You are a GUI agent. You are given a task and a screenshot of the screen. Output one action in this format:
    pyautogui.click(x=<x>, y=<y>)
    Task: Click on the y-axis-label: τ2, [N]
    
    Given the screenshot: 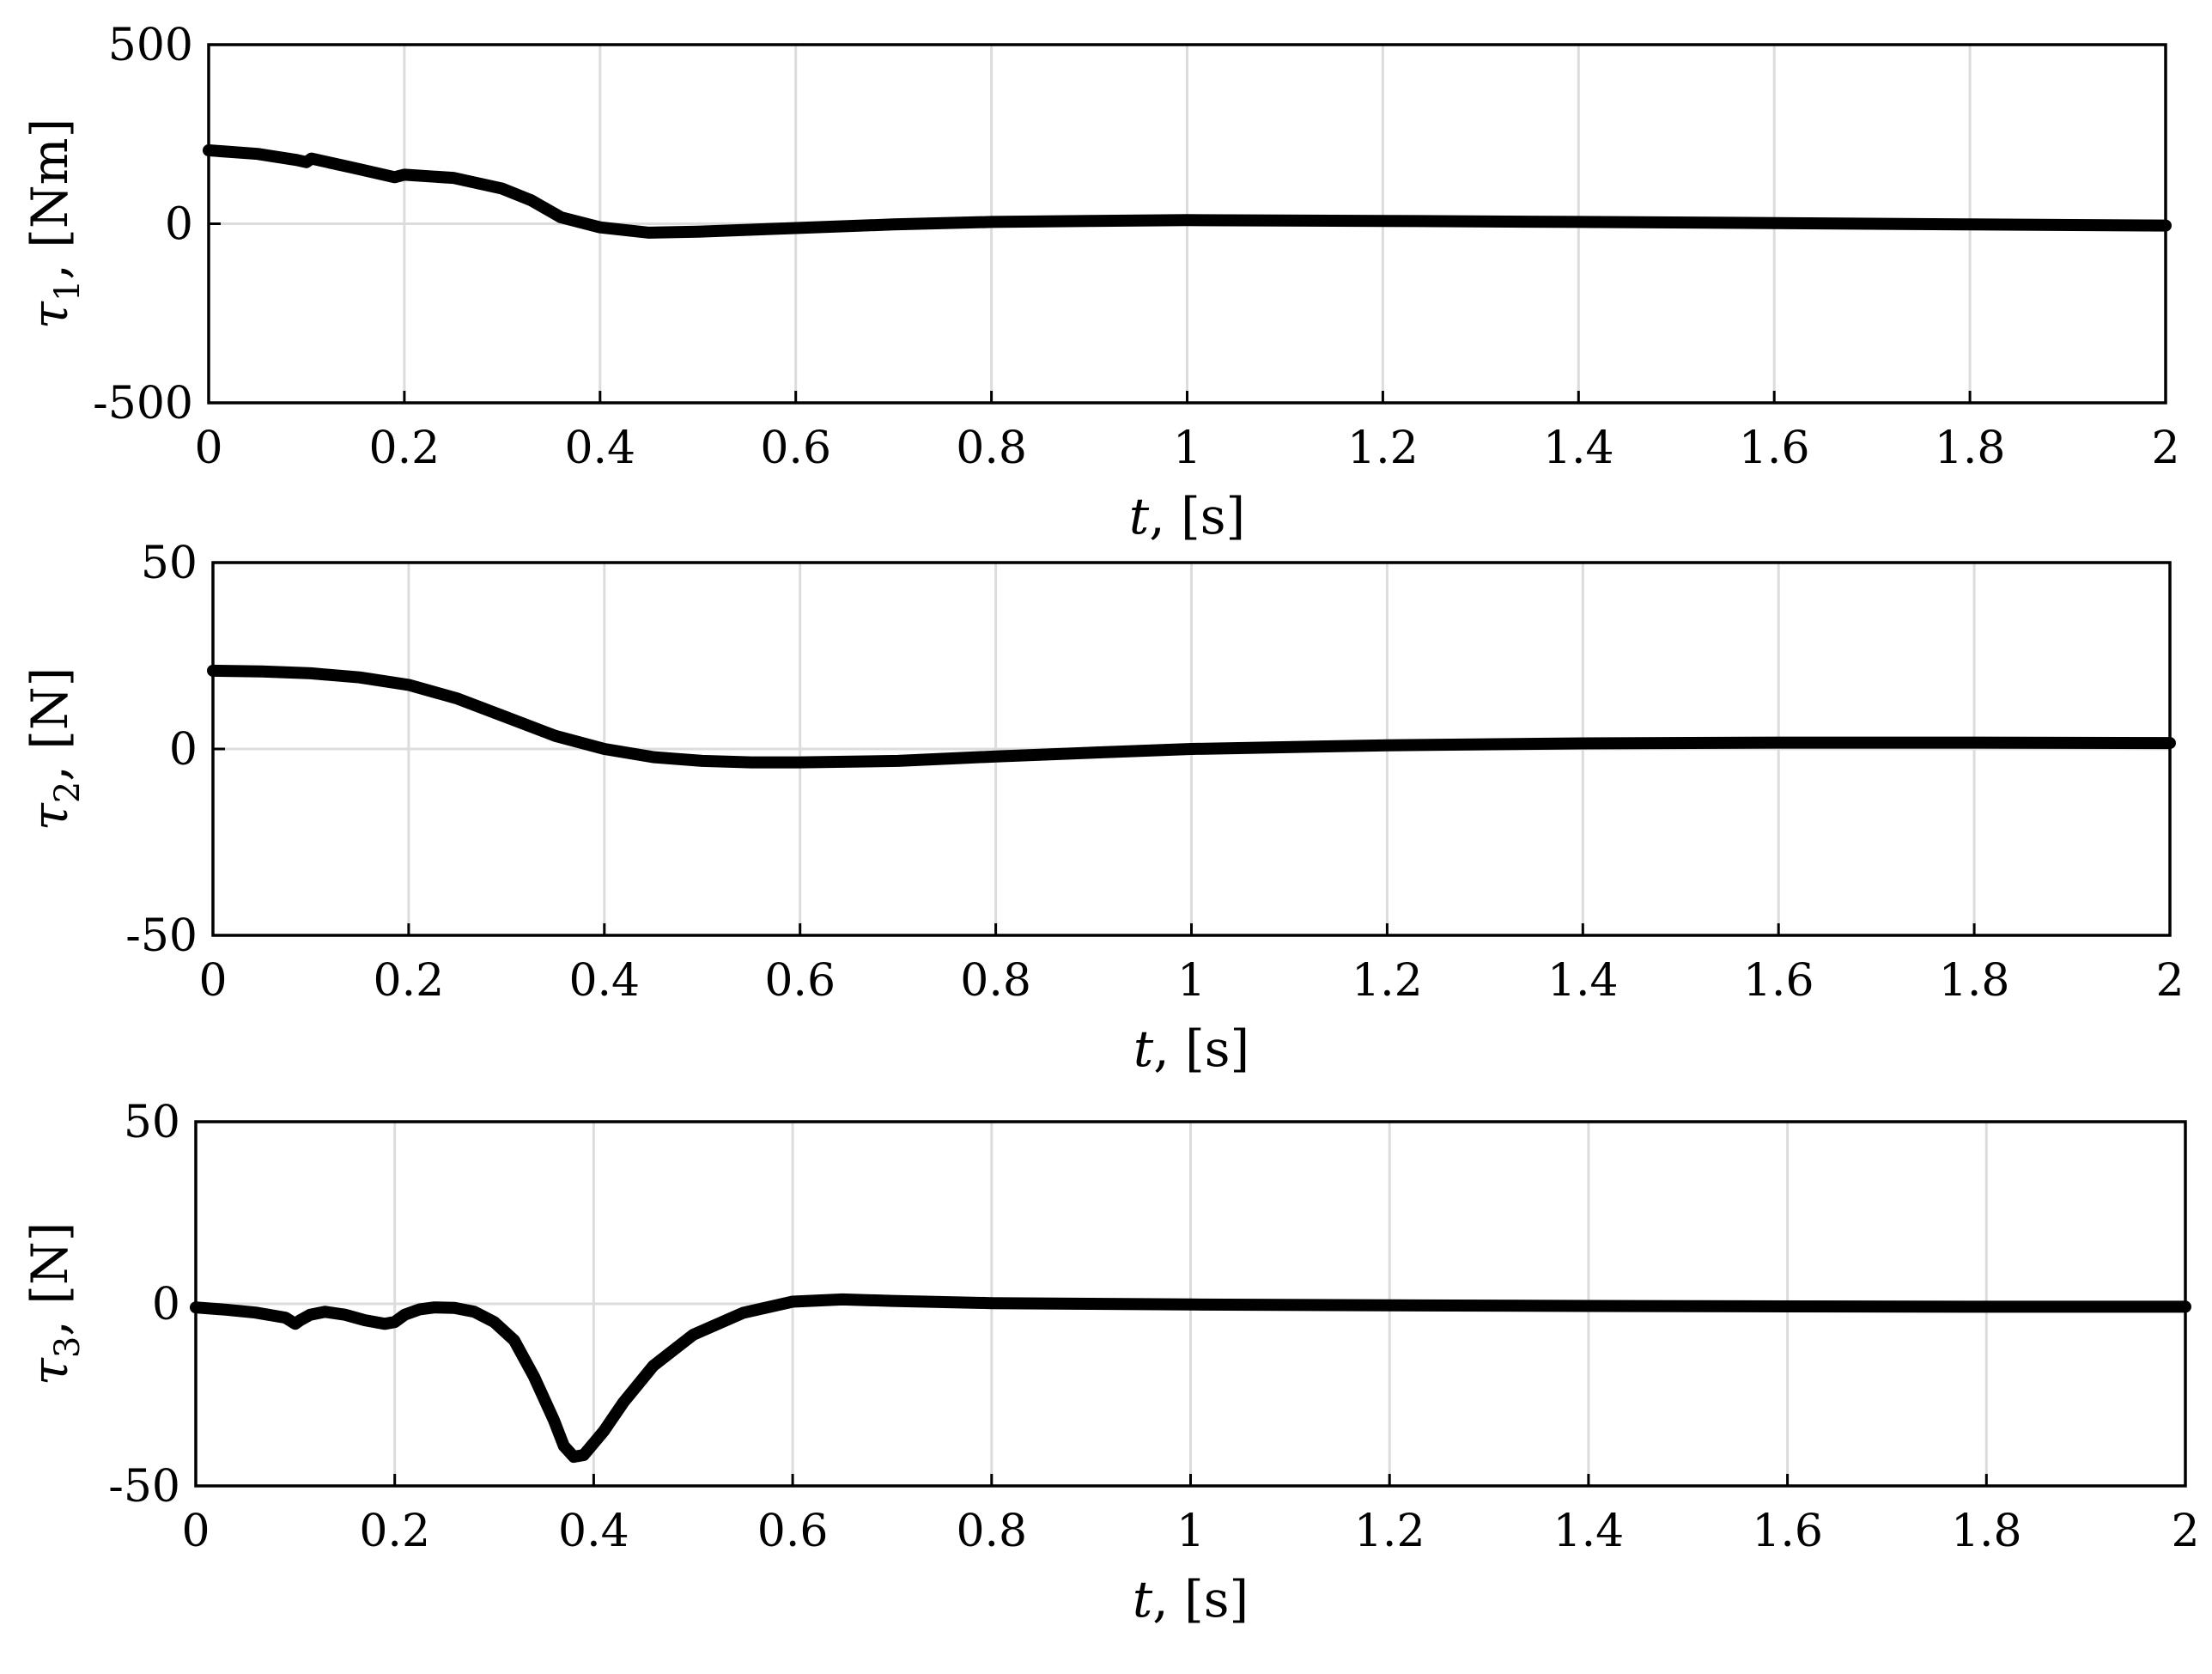 What is the action you would take?
    pyautogui.click(x=54, y=749)
    